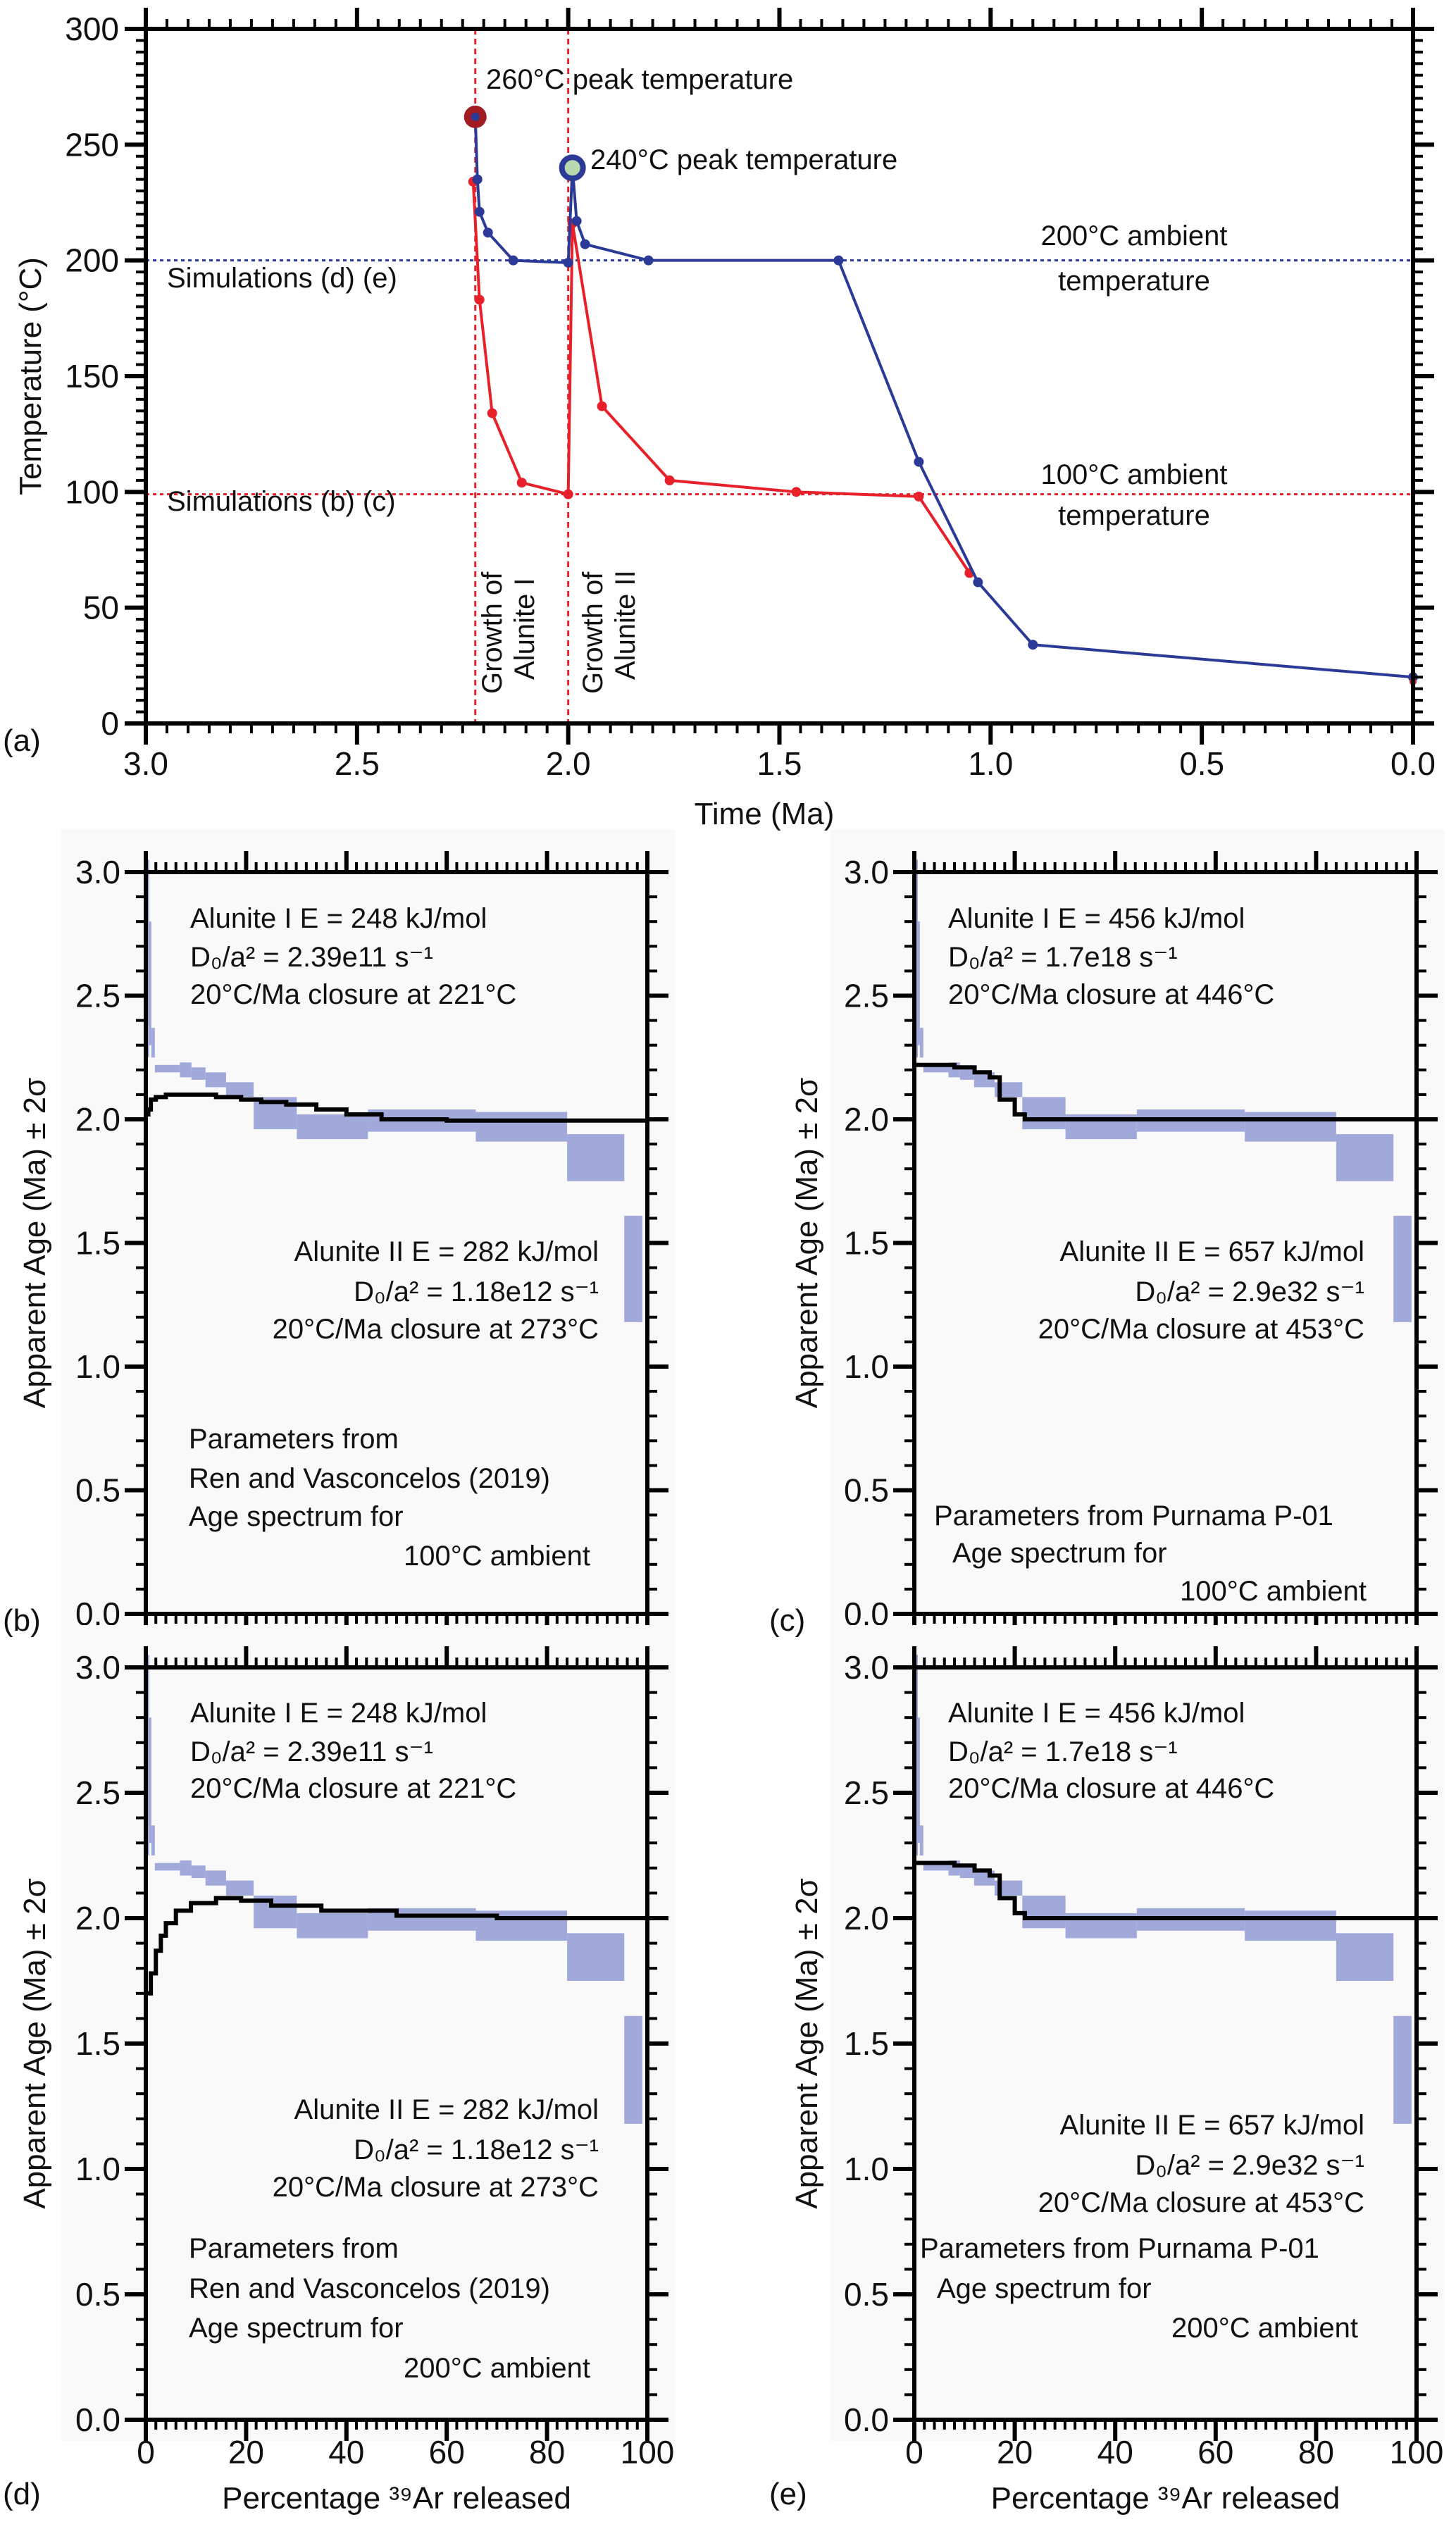 The width and height of the screenshot is (1456, 2543). I want to click on annotation: Alunite I, so click(524, 629).